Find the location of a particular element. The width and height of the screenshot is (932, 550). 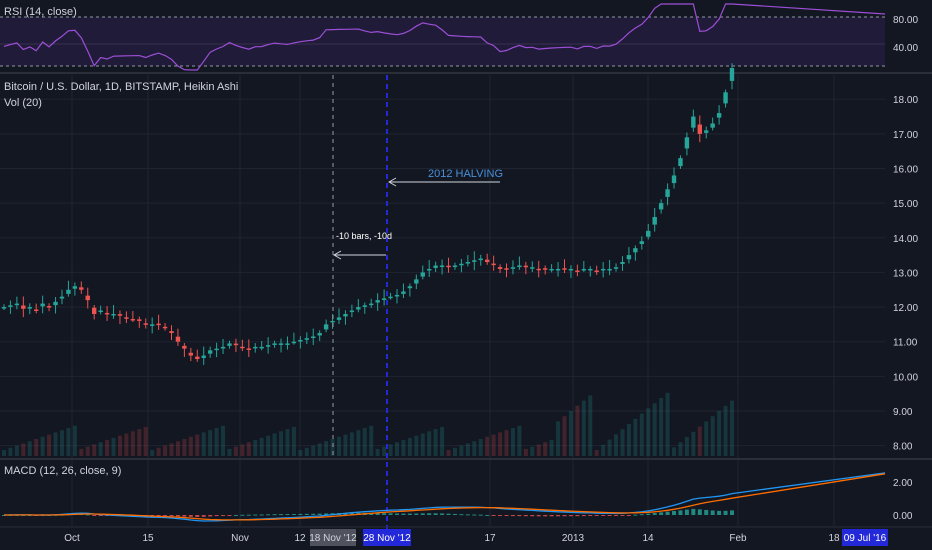

macd-title: MACD (12, 26, close, 9) is located at coordinates (63, 471).